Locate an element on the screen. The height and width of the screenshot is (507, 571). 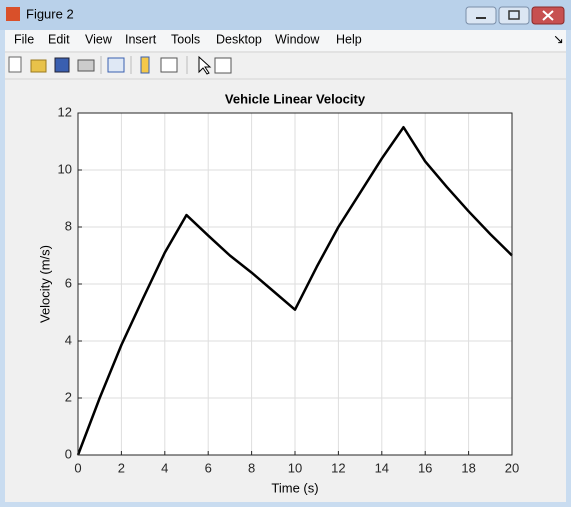
x-tick-label: 2 is located at coordinates (121, 467).